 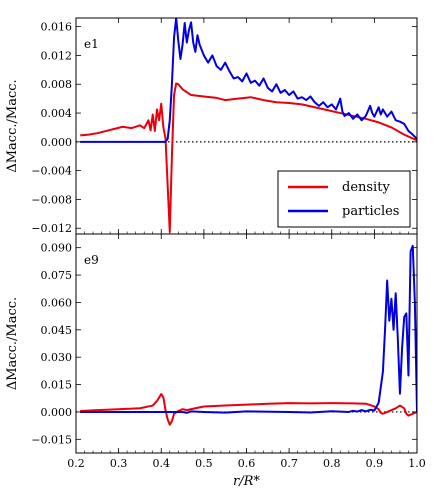 I want to click on x-tick-label: 0.7, so click(x=289, y=463).